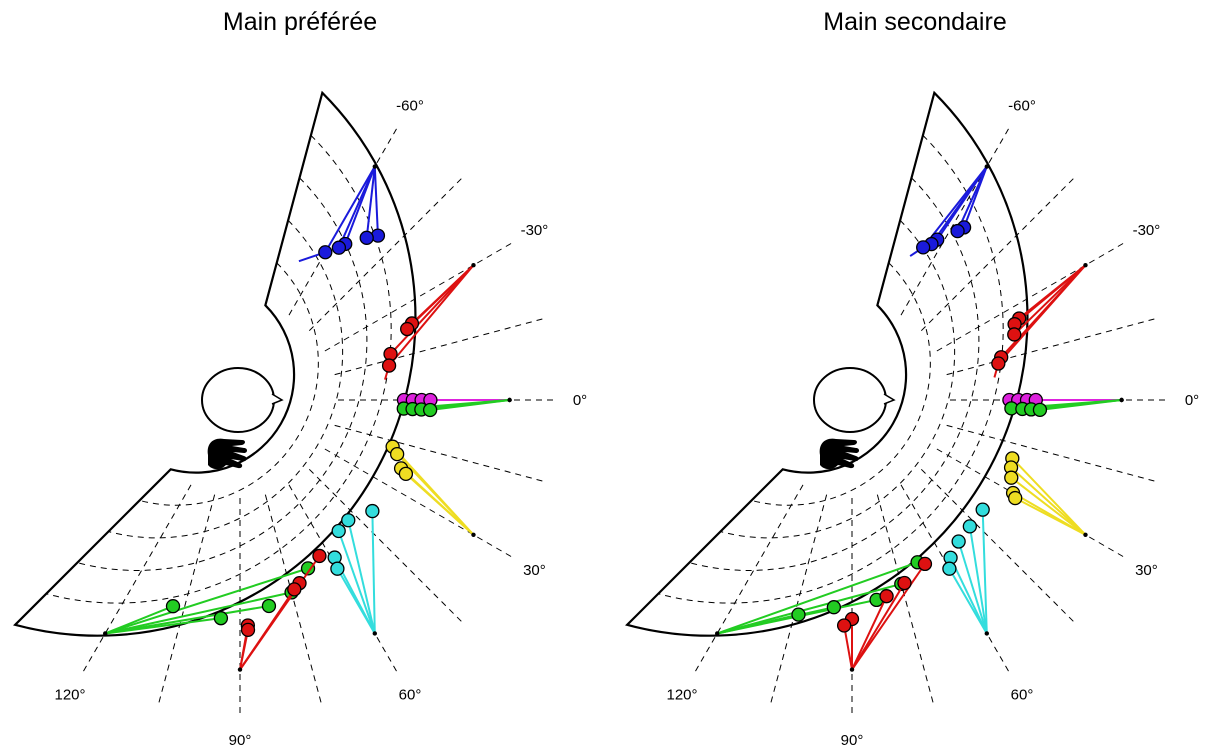 Image resolution: width=1213 pixels, height=747 pixels. I want to click on angle-tick-label: 90°, so click(240, 739).